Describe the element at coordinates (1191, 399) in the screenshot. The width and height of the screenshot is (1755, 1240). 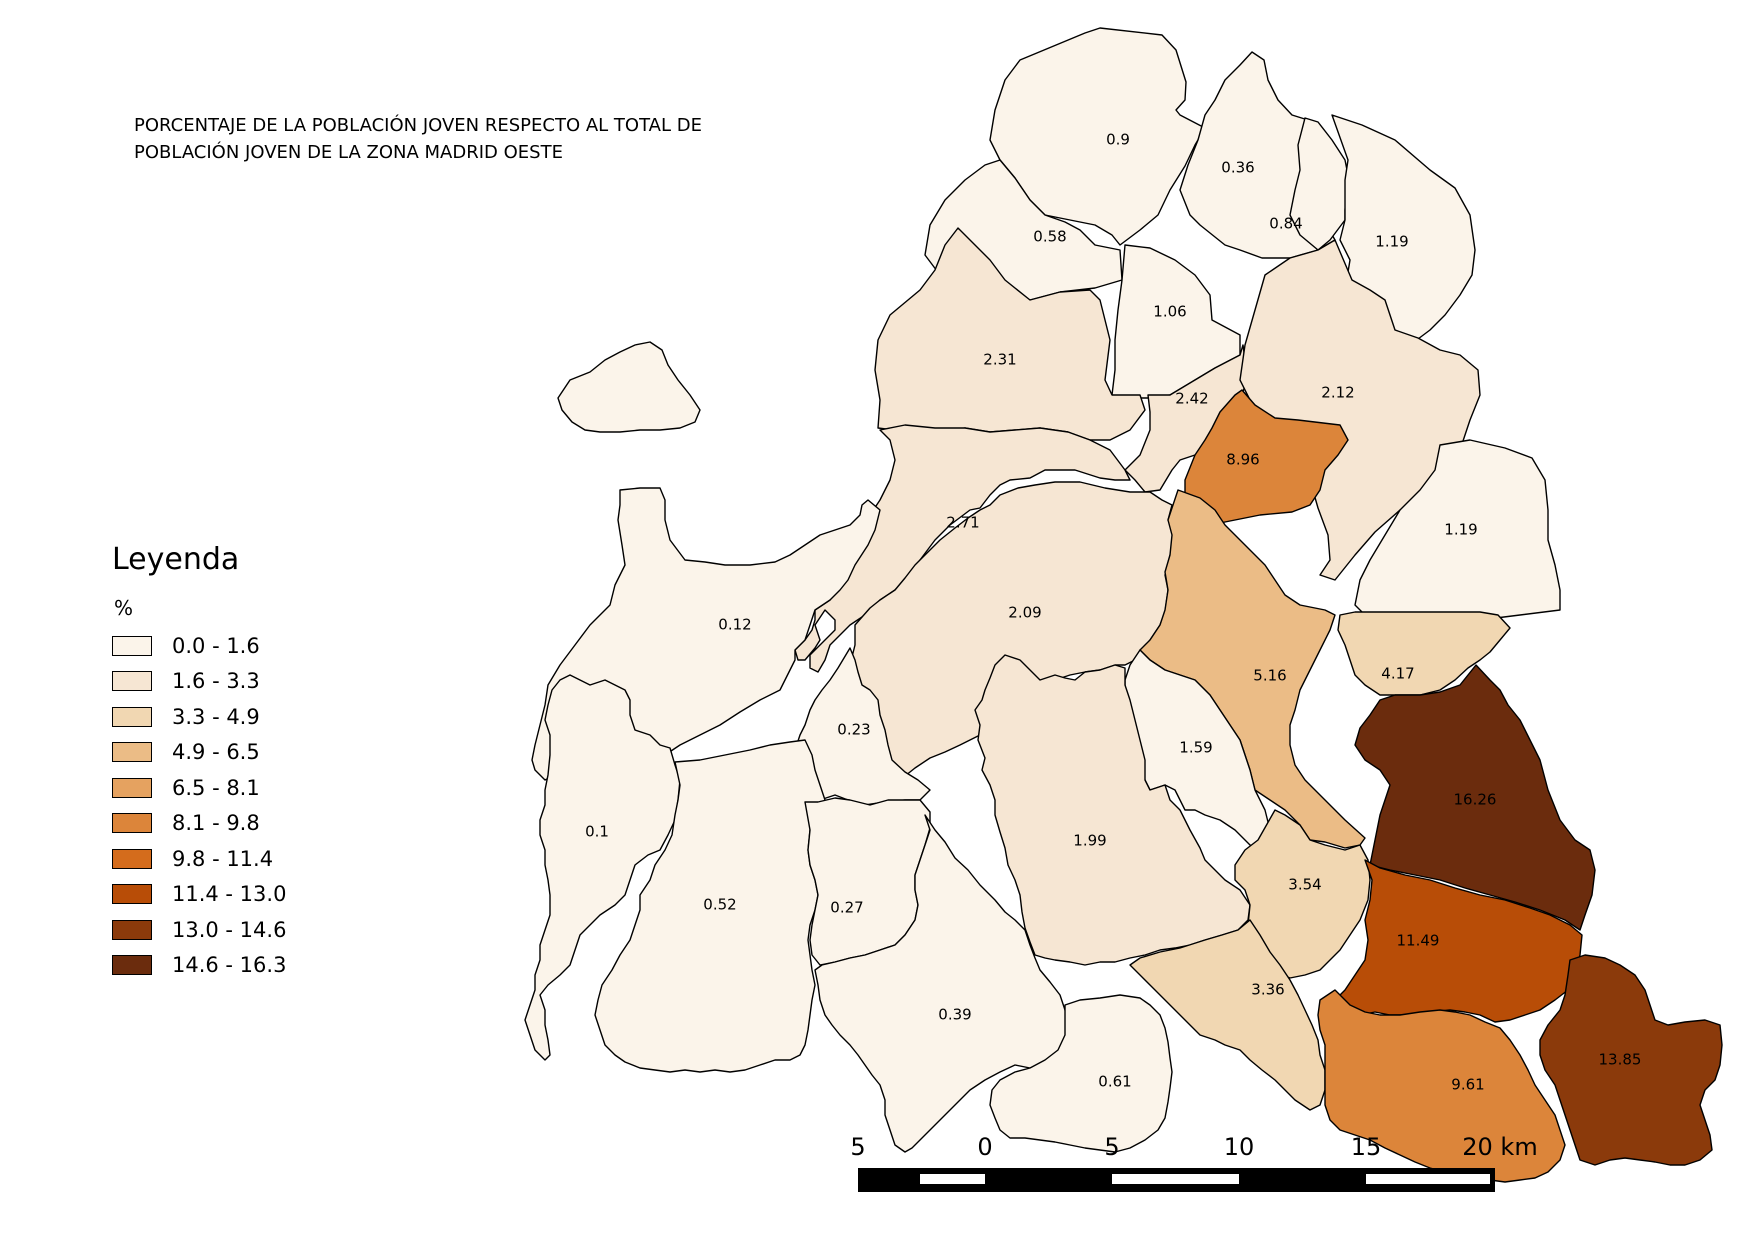
I see `region-value-label: 2.42` at that location.